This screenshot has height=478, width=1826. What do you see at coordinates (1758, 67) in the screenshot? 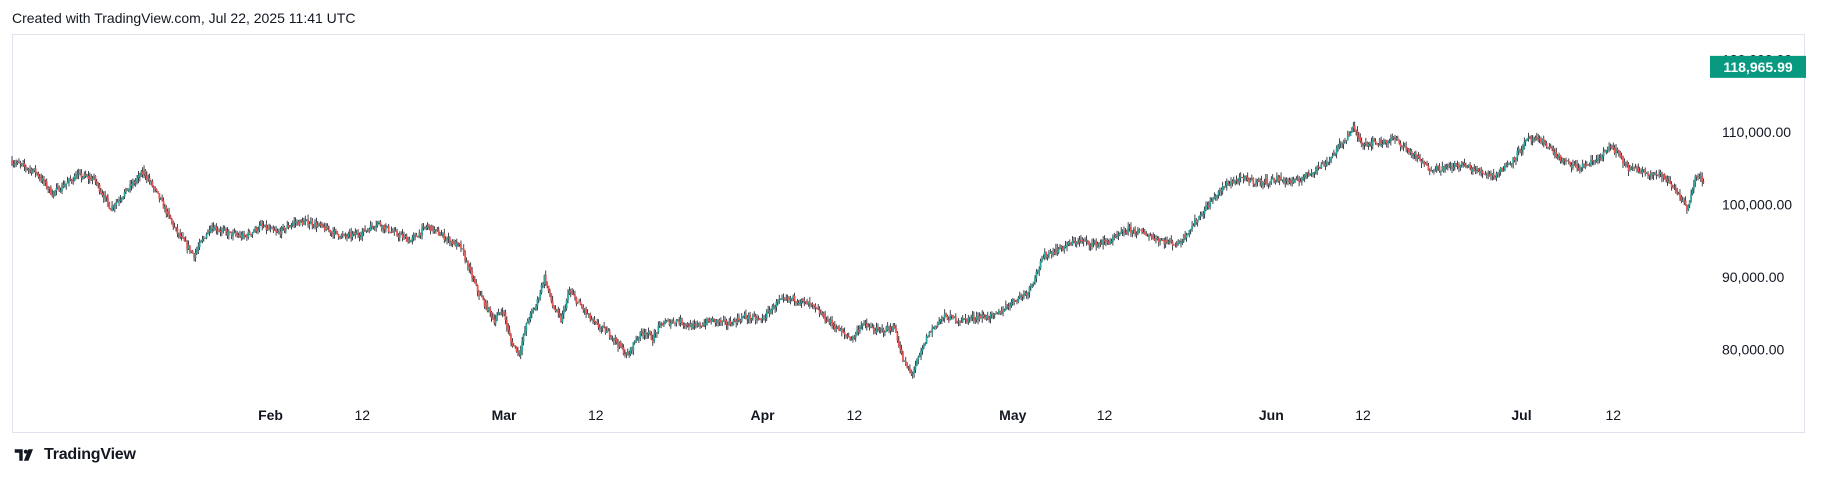
I see `last-price-label: 118,965.99` at bounding box center [1758, 67].